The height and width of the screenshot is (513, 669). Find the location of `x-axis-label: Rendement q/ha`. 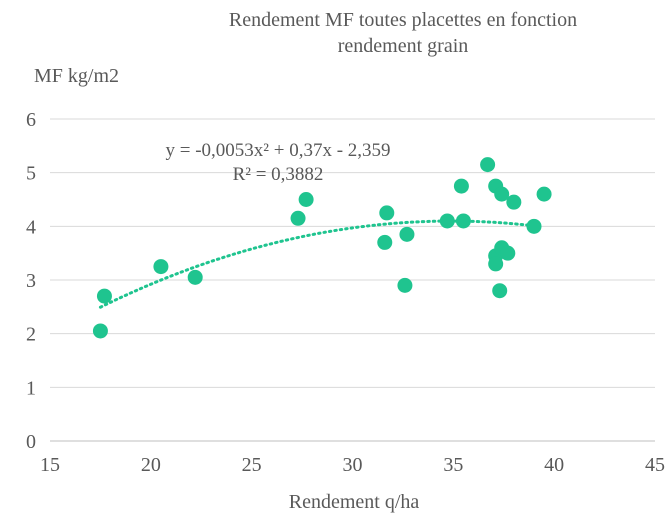

x-axis-label: Rendement q/ha is located at coordinates (354, 502).